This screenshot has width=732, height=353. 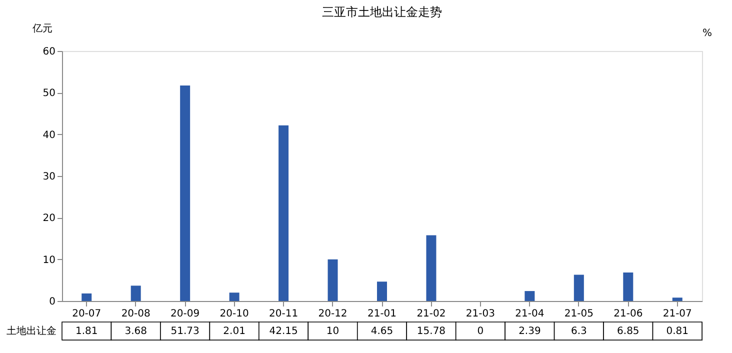 What do you see at coordinates (49, 52) in the screenshot?
I see `y-tick-label: 60` at bounding box center [49, 52].